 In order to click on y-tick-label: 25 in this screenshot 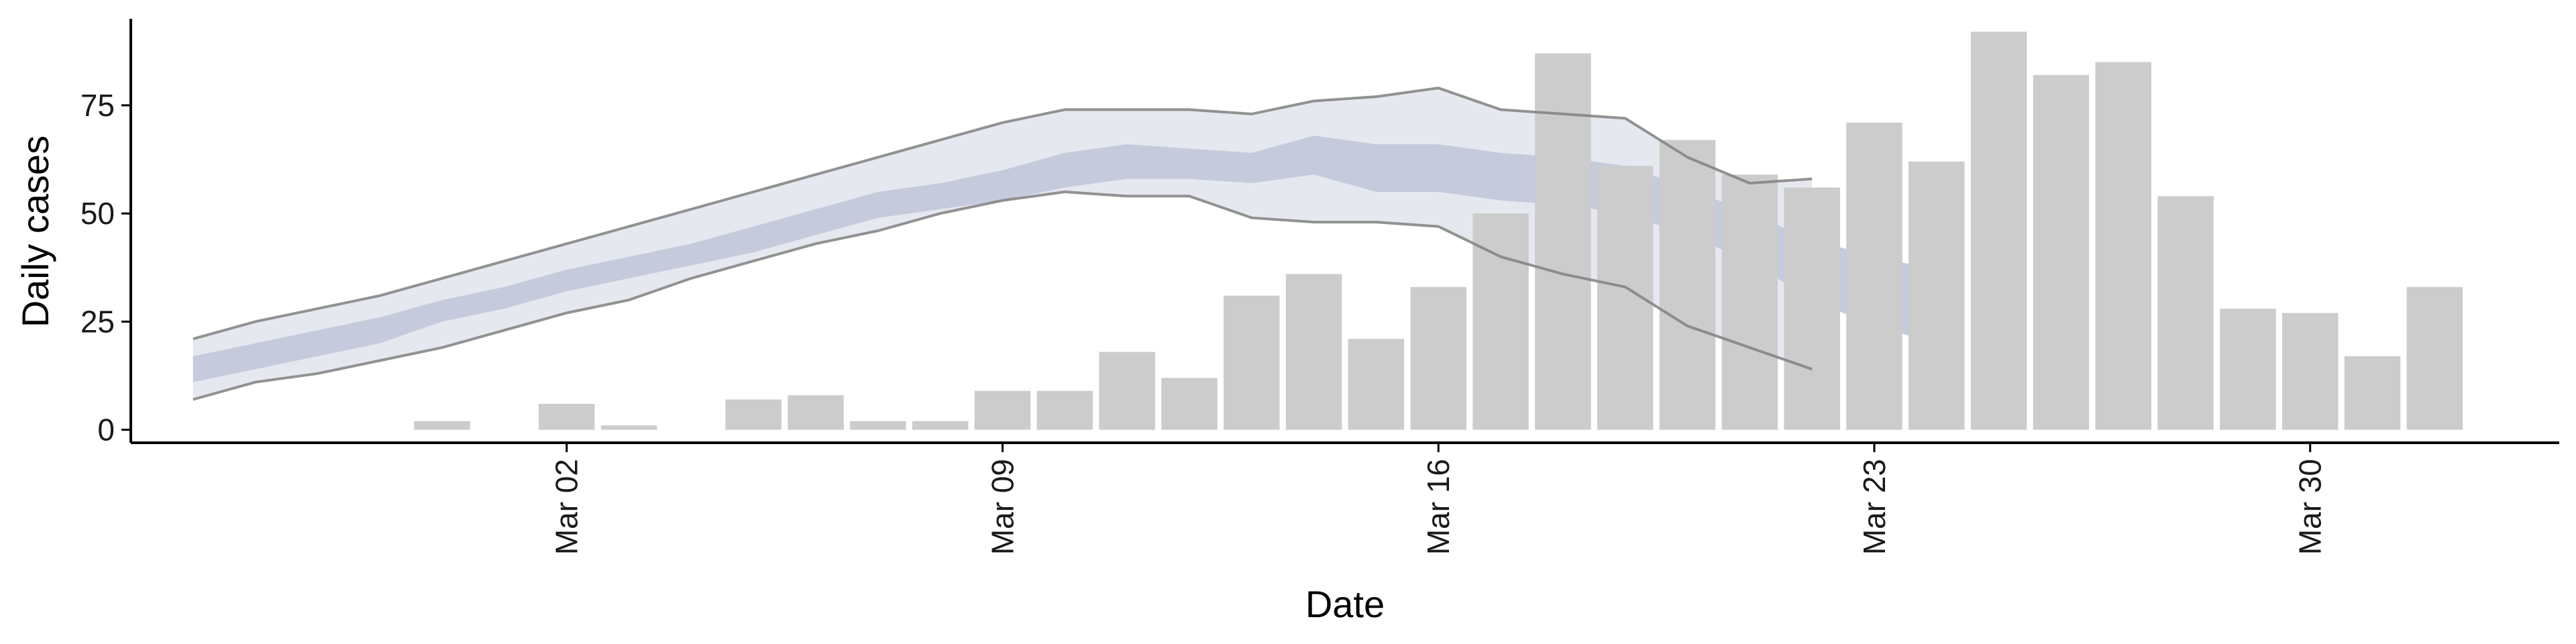, I will do `click(97, 321)`.